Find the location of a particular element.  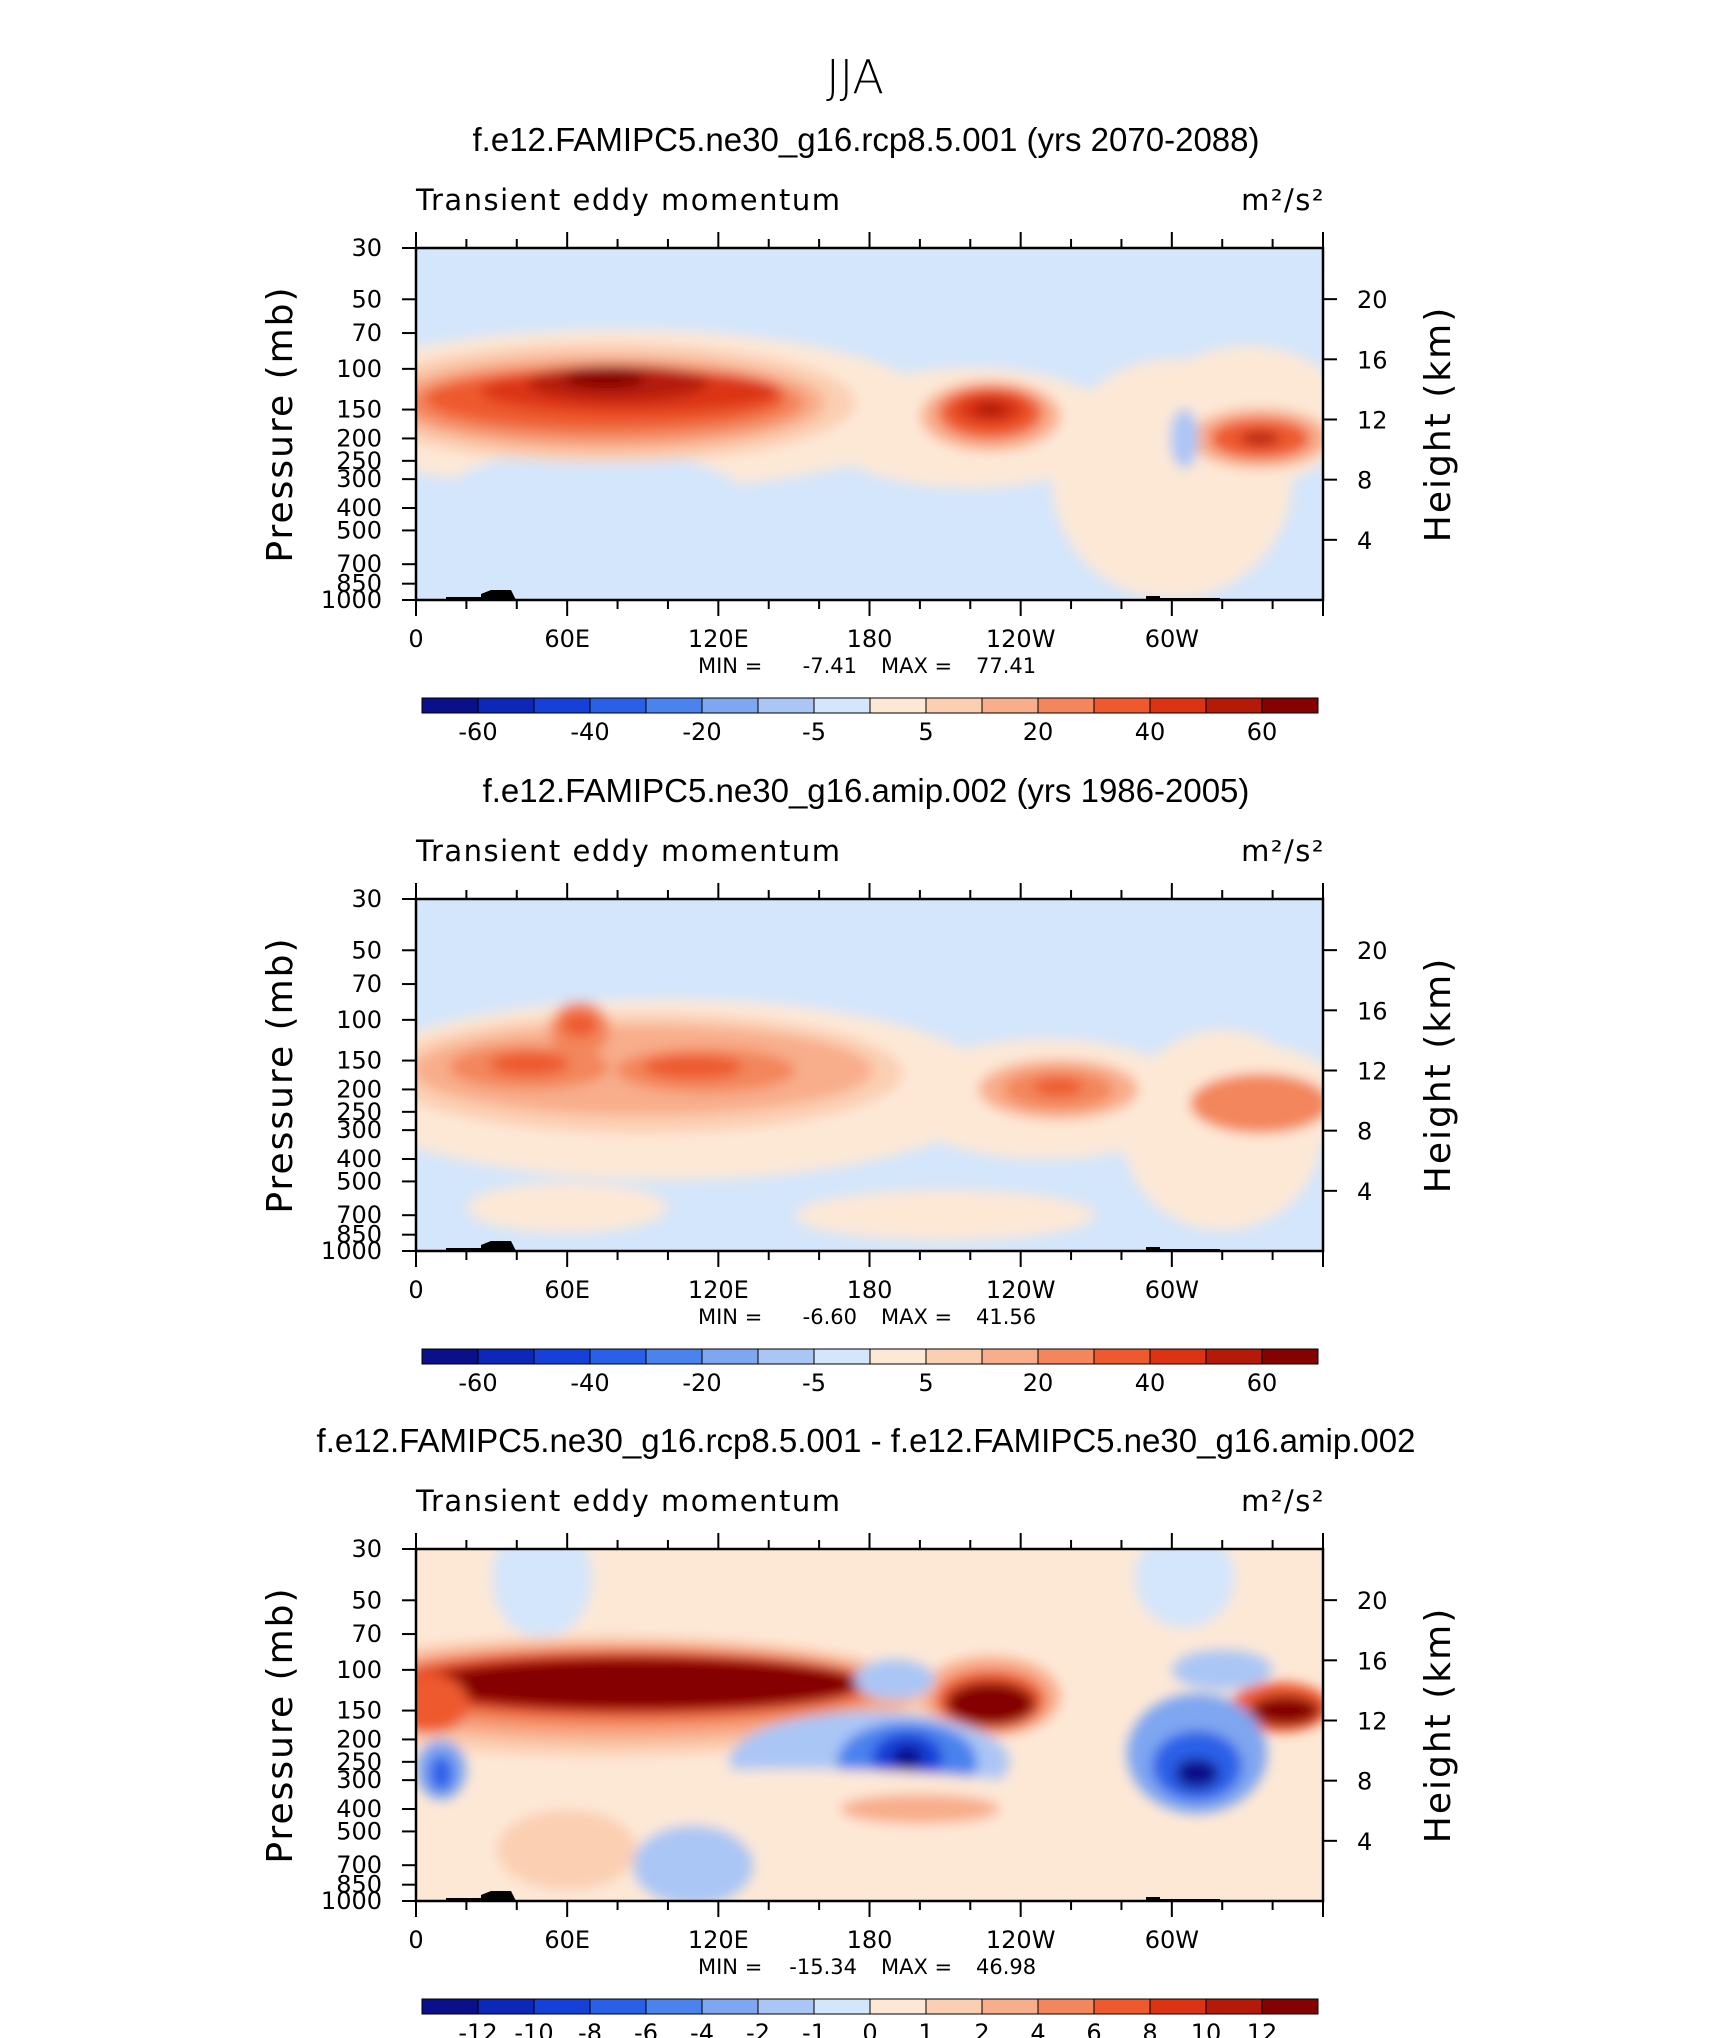

min-value: -15.34 is located at coordinates (823, 1967).